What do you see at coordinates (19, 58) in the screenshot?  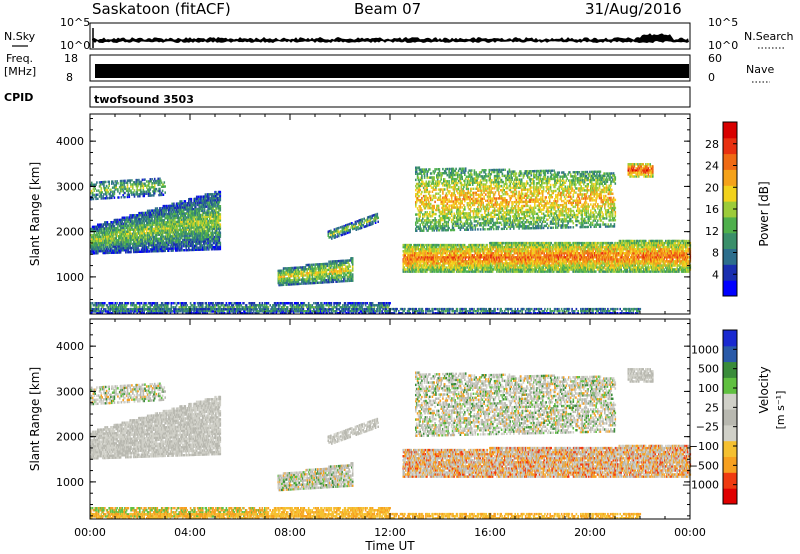 I see `freq-label: Freq.` at bounding box center [19, 58].